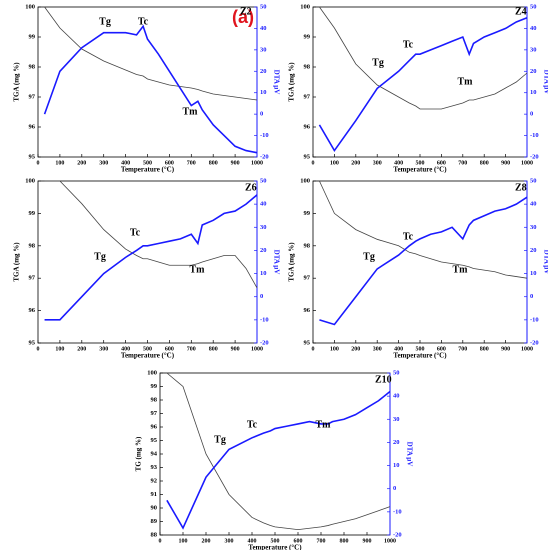  What do you see at coordinates (521, 187) in the screenshot?
I see `panel-label: Z8` at bounding box center [521, 187].